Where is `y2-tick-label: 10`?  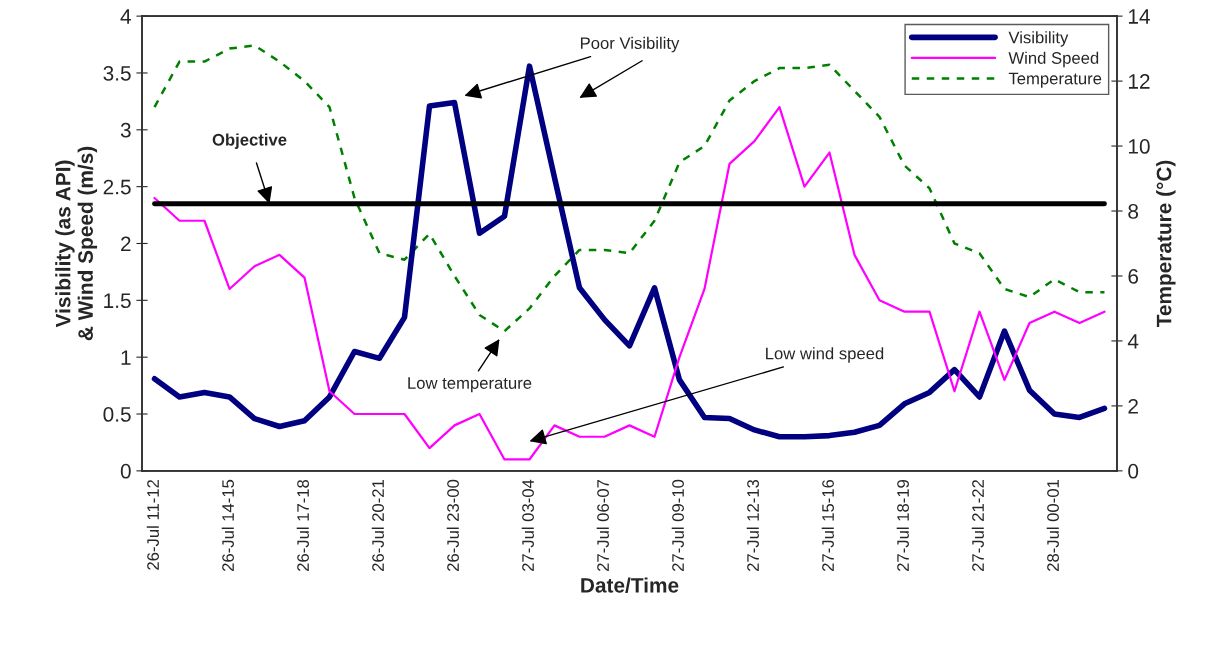 y2-tick-label: 10 is located at coordinates (1139, 146).